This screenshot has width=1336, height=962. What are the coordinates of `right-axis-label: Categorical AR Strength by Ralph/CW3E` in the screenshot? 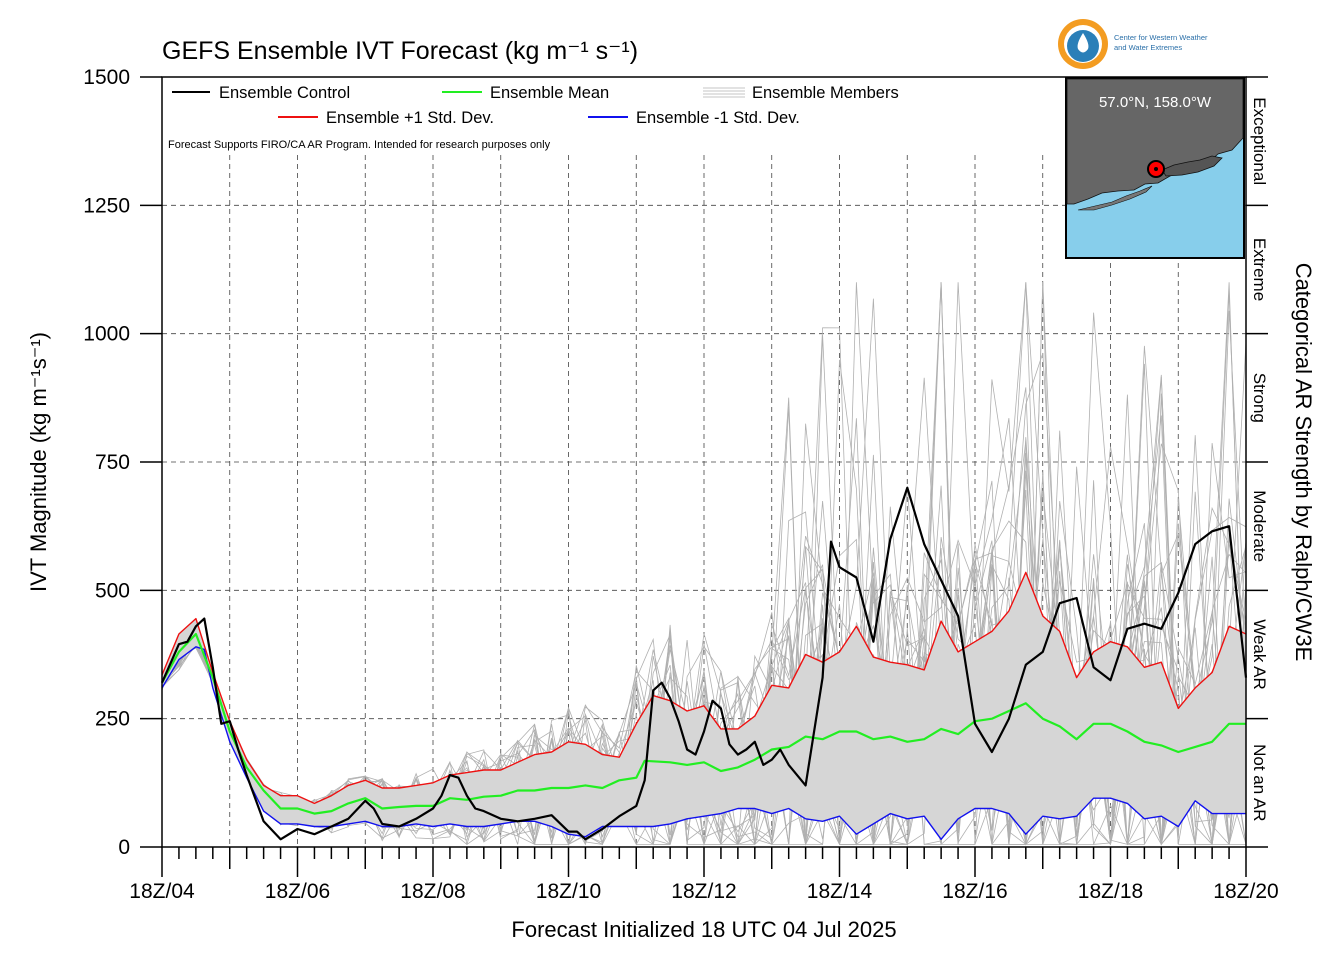 It's located at (1303, 462).